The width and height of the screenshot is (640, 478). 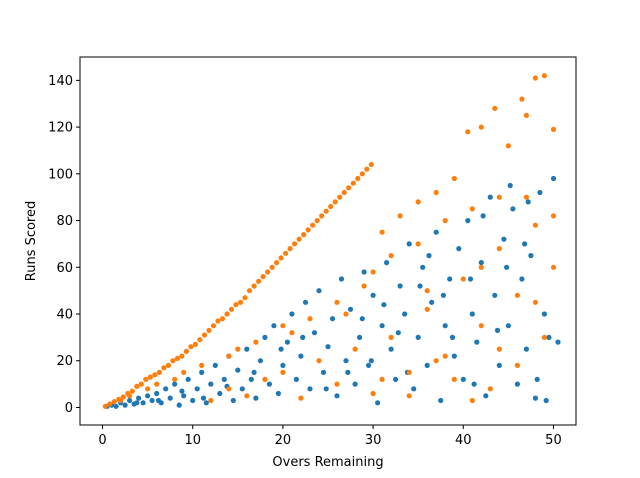 What do you see at coordinates (60, 81) in the screenshot?
I see `y-tick-label: 140` at bounding box center [60, 81].